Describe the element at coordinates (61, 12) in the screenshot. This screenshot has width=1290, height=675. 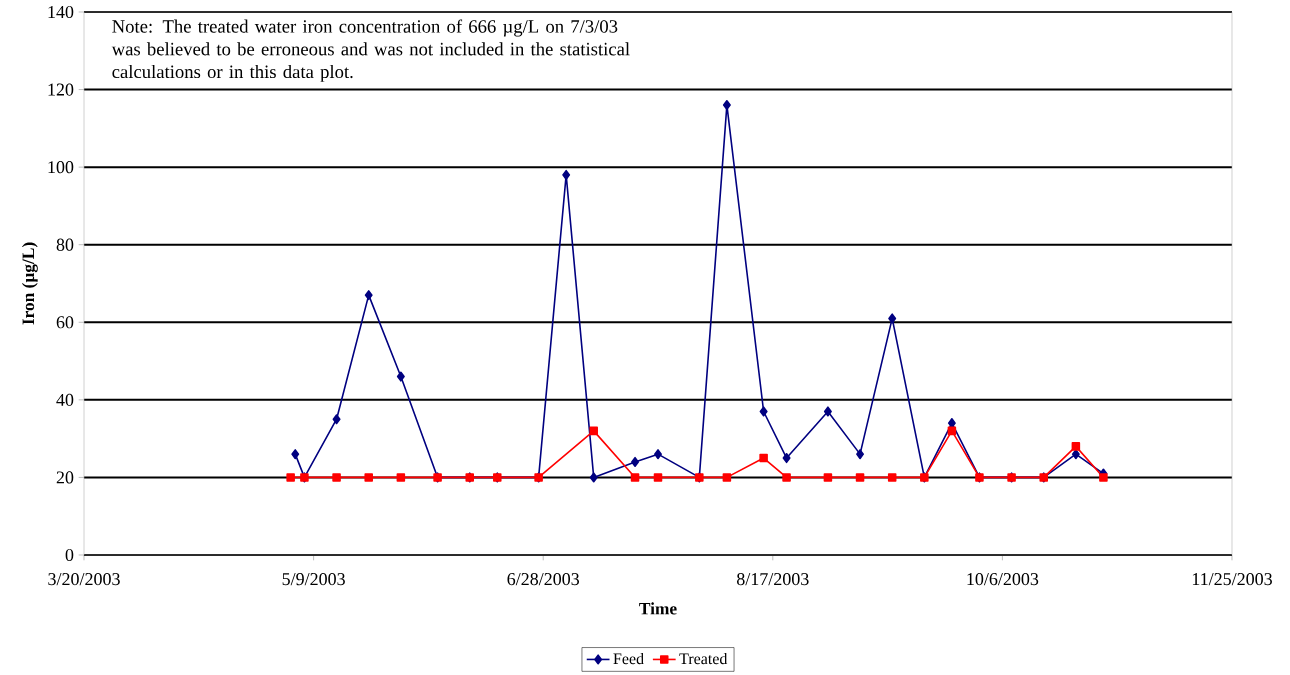
I see `y-tick-label: 140` at that location.